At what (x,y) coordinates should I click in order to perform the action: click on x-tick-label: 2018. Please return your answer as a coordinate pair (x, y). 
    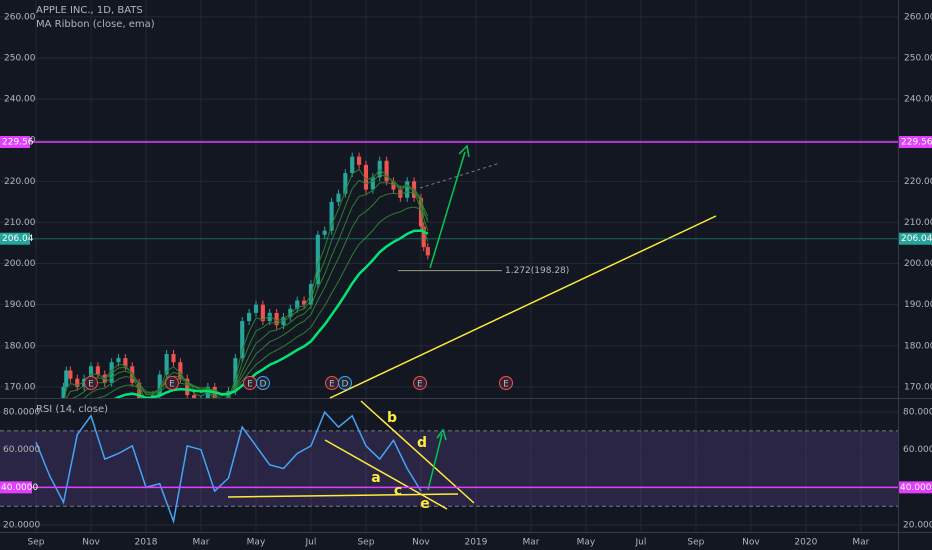
    Looking at the image, I should click on (146, 543).